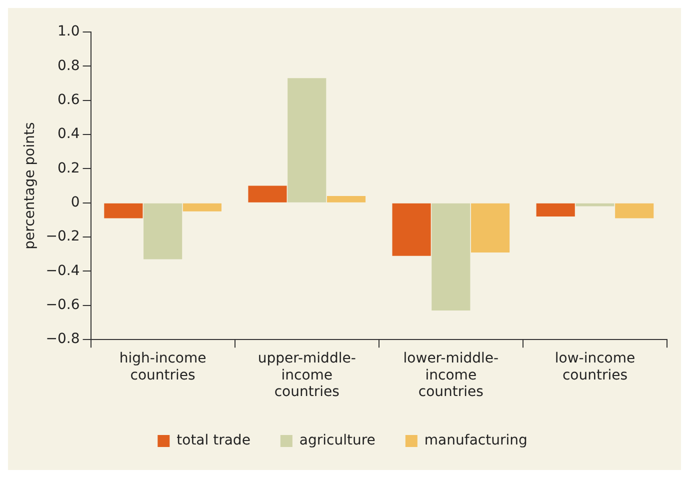 This screenshot has width=689, height=478. What do you see at coordinates (337, 440) in the screenshot?
I see `legend-label: agriculture` at bounding box center [337, 440].